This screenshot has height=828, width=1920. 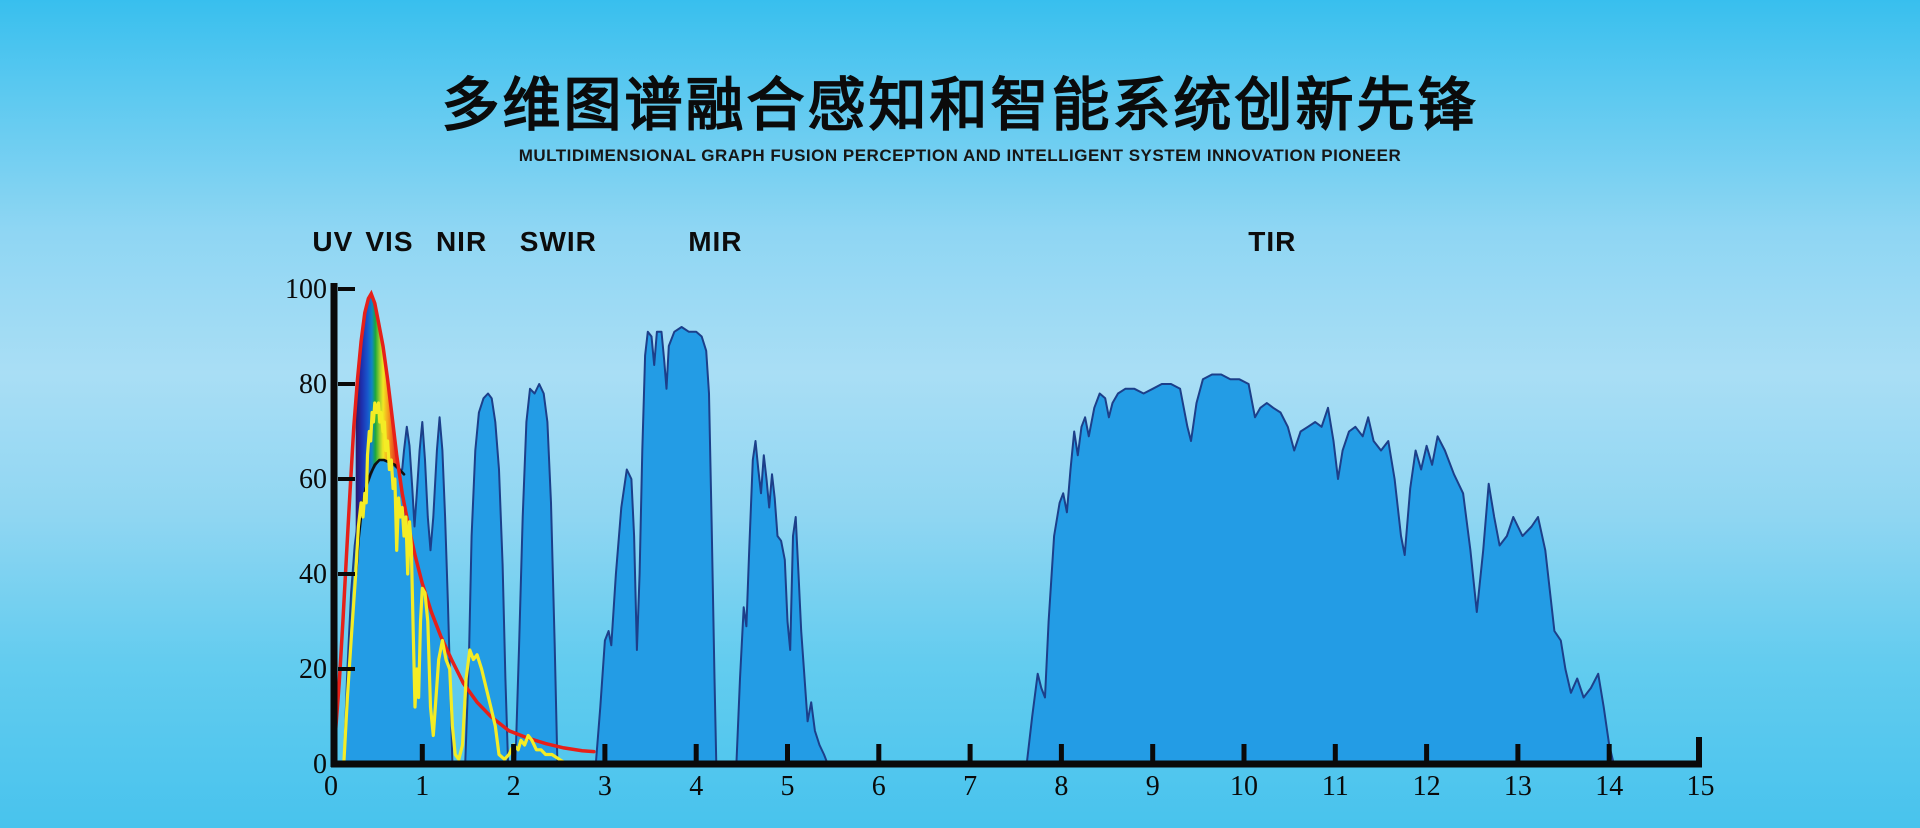 What do you see at coordinates (389, 241) in the screenshot?
I see `band-label-vis: VIS` at bounding box center [389, 241].